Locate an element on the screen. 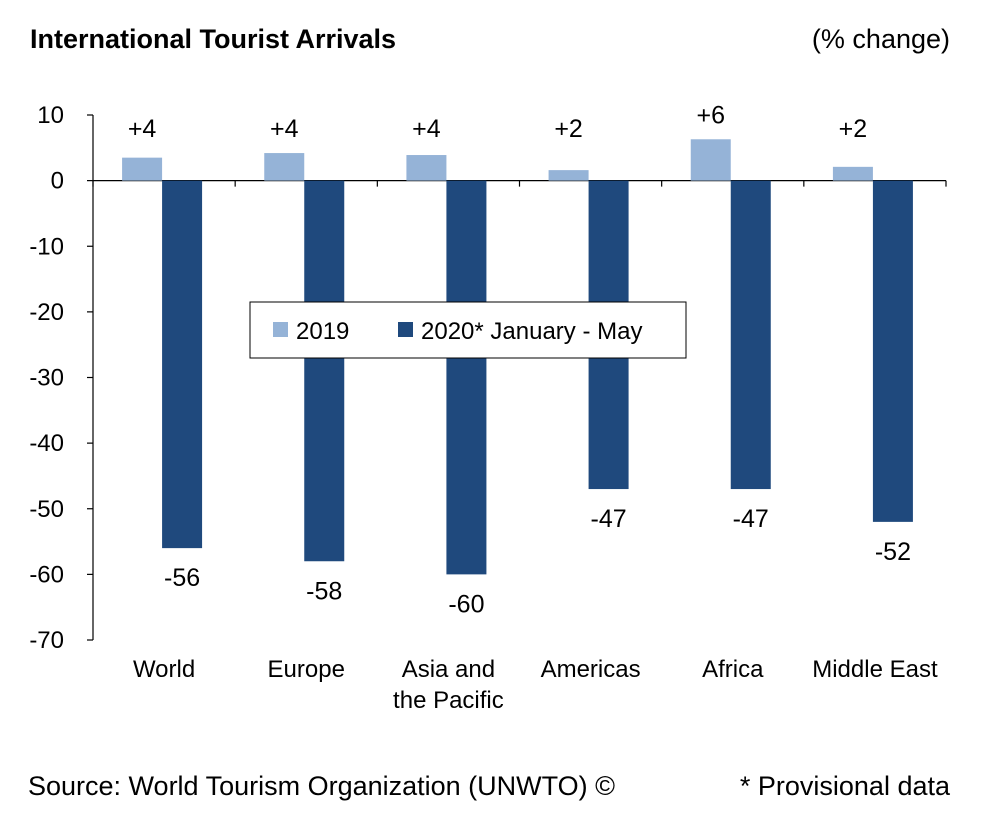 The height and width of the screenshot is (816, 994). data-label-2020: -52 is located at coordinates (893, 552).